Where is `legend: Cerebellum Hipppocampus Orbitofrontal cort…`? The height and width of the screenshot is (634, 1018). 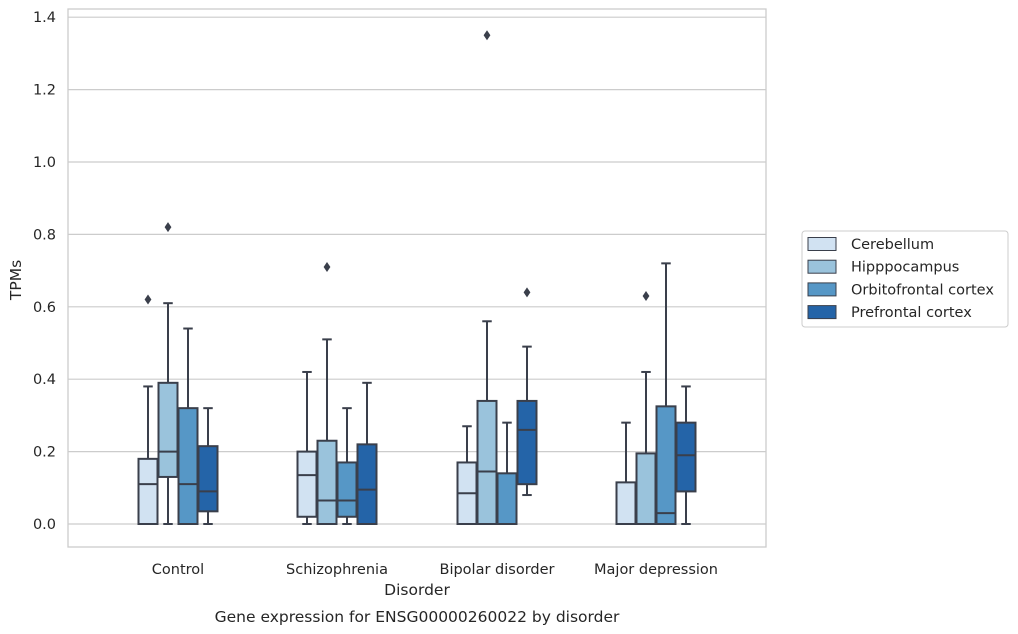 legend: Cerebellum Hipppocampus Orbitofrontal cort… is located at coordinates (905, 279).